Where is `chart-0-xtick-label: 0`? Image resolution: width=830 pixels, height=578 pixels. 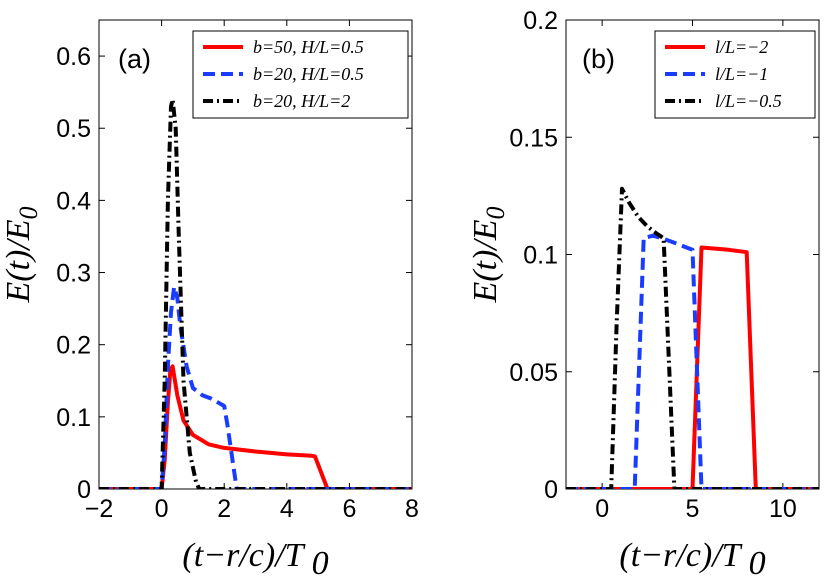 chart-0-xtick-label: 0 is located at coordinates (162, 509).